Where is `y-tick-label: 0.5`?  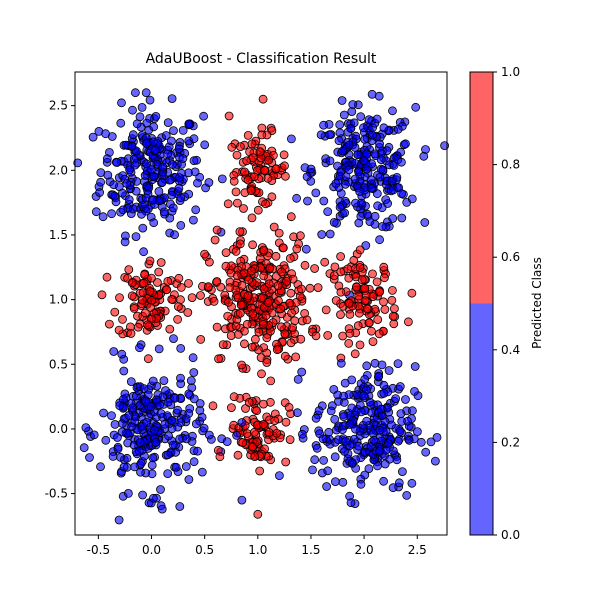
y-tick-label: 0.5 is located at coordinates (58, 364).